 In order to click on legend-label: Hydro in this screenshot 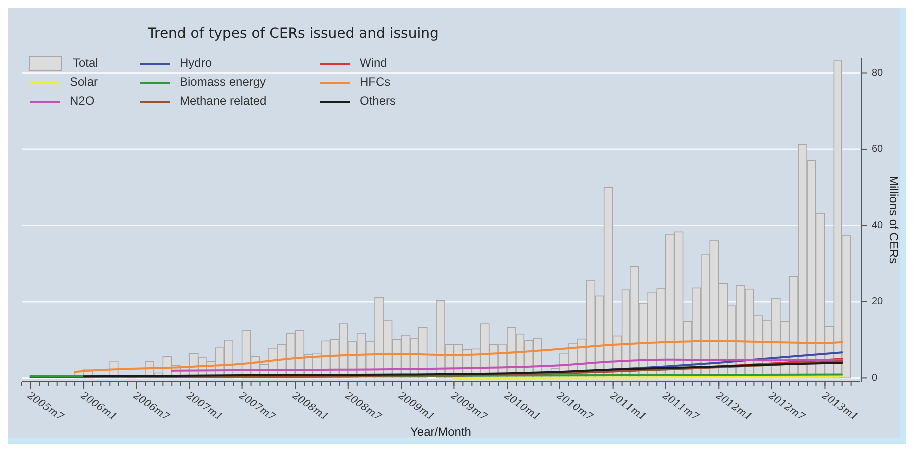, I will do `click(196, 63)`.